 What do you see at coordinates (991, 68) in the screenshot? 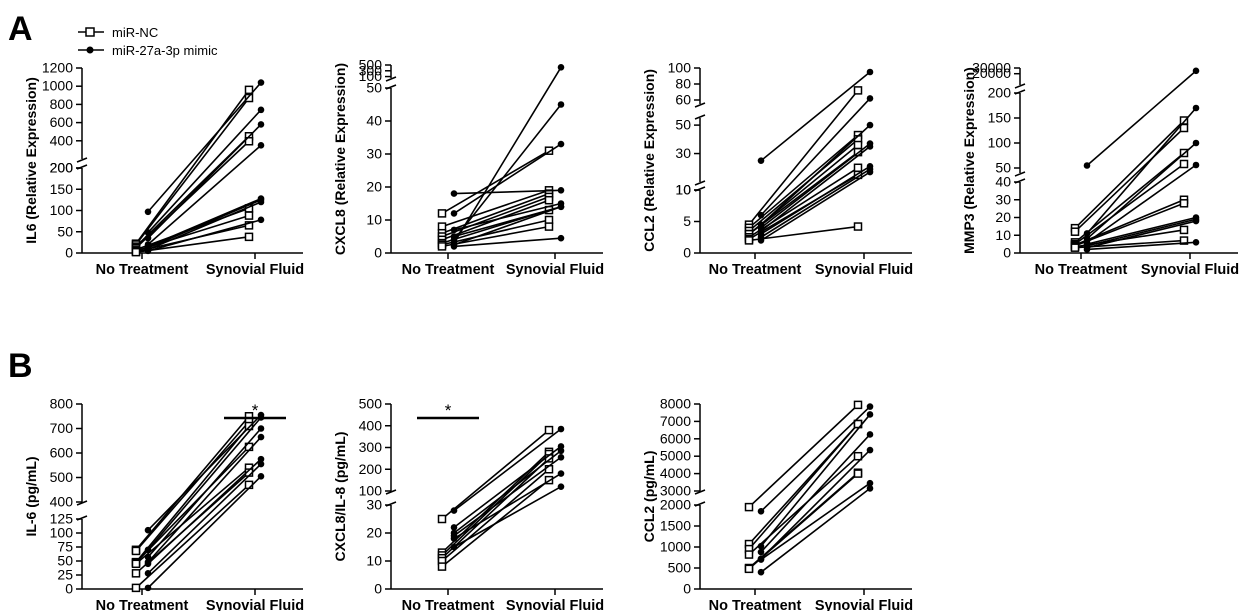
I see `y-tick-label: 30000` at bounding box center [991, 68].